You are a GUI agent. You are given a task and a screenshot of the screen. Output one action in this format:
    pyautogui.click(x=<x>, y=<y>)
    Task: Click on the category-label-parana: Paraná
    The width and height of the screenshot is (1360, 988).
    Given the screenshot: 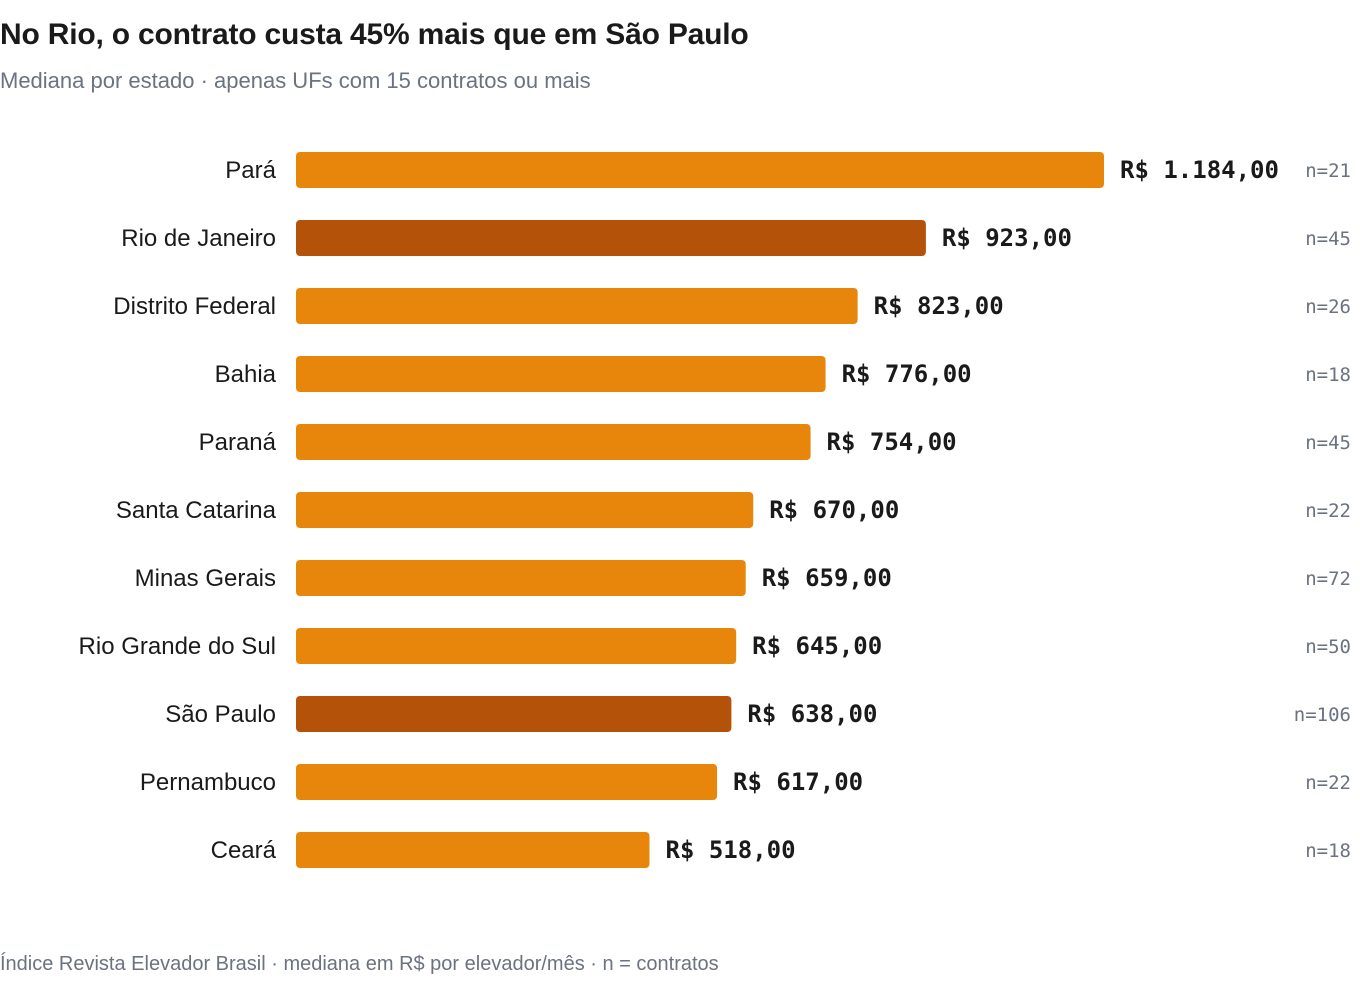 What is the action you would take?
    pyautogui.click(x=238, y=442)
    